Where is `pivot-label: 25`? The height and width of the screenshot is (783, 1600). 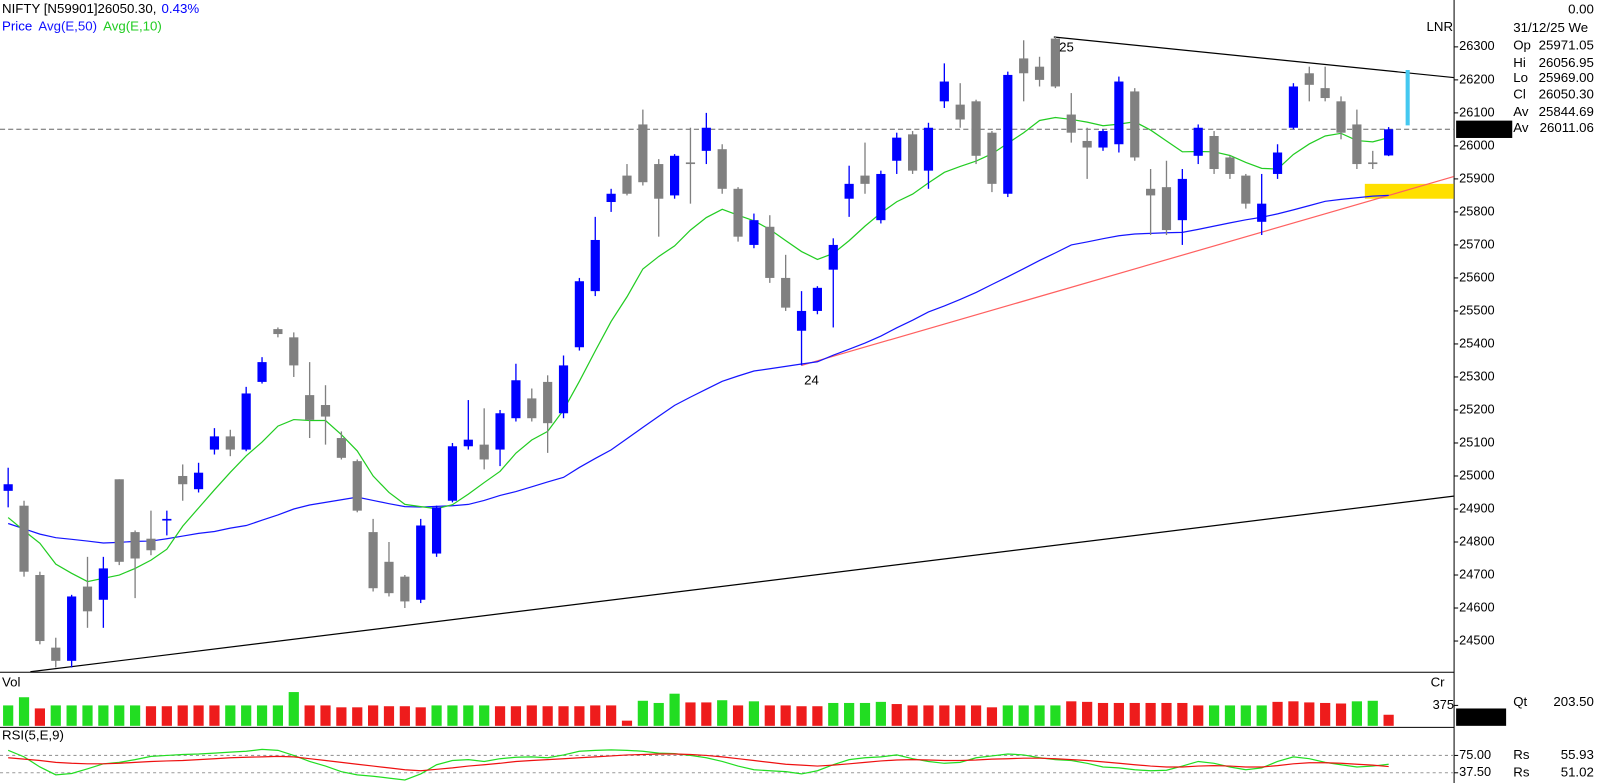 pivot-label: 25 is located at coordinates (1066, 46).